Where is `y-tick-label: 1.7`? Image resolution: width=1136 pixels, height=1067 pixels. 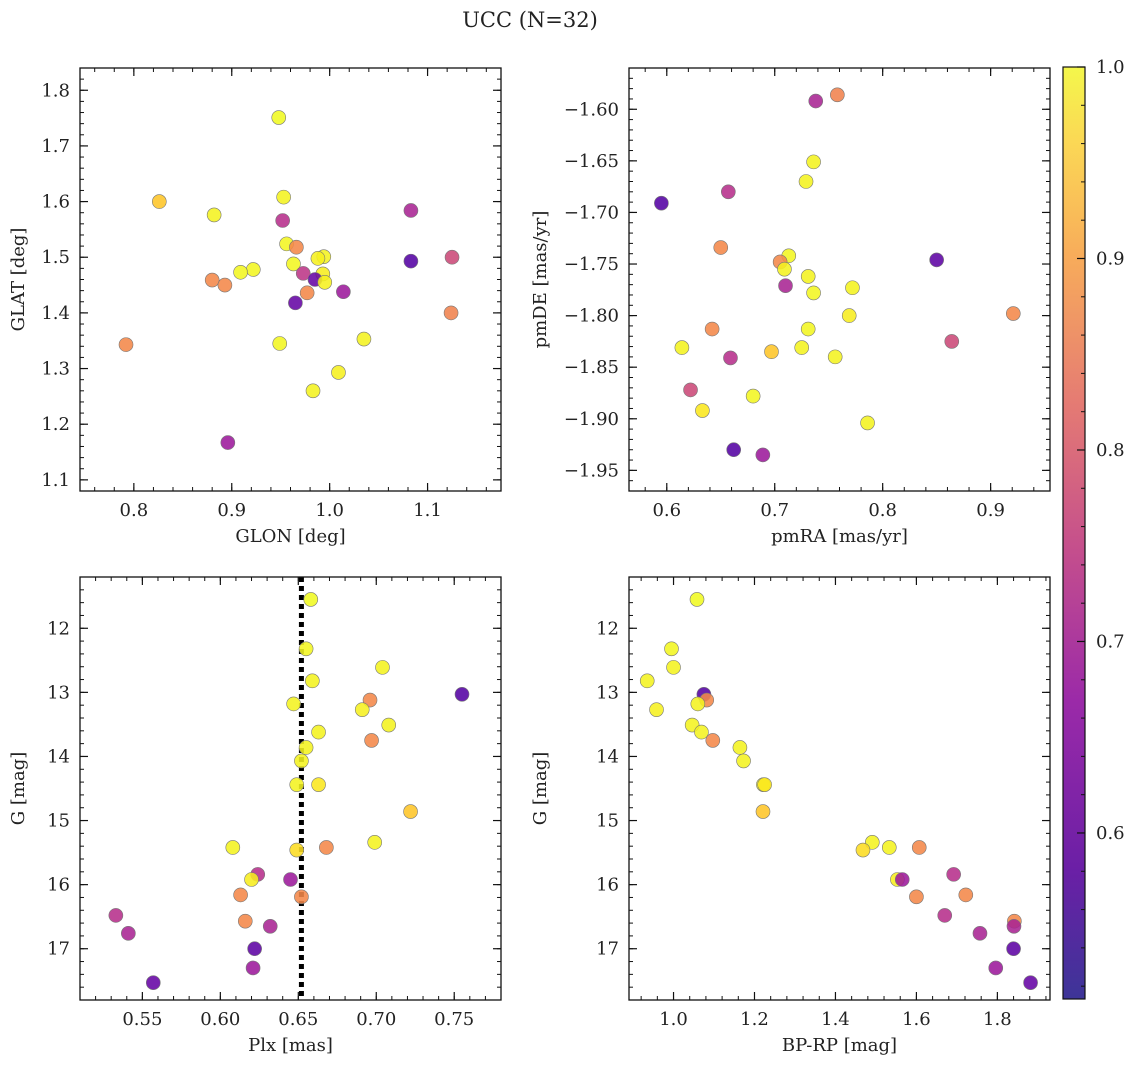 y-tick-label: 1.7 is located at coordinates (55, 146).